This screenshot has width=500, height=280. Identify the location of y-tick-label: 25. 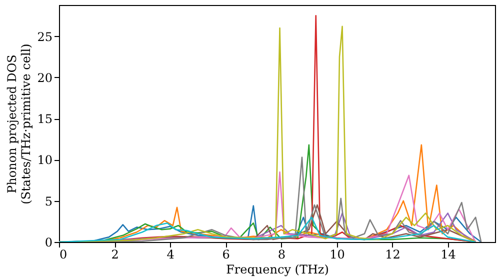
(44, 37).